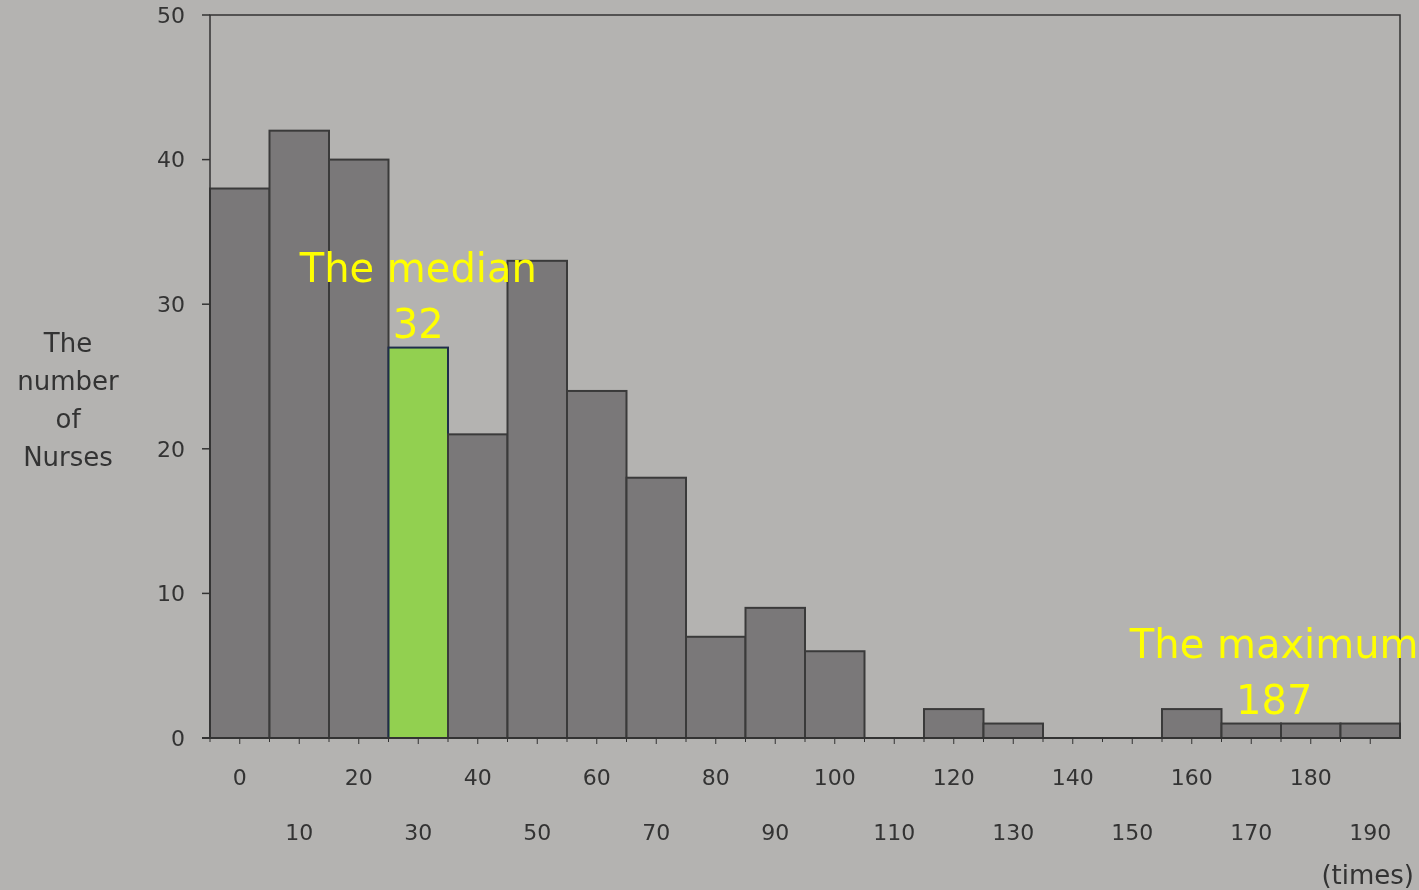  What do you see at coordinates (1367, 875) in the screenshot?
I see `x-axis-title: (times)` at bounding box center [1367, 875].